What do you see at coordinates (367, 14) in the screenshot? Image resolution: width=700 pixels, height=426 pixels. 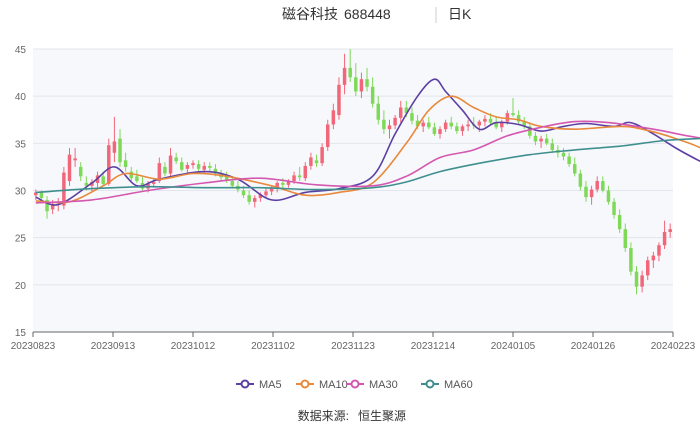 I see `stock-code: 688448` at bounding box center [367, 14].